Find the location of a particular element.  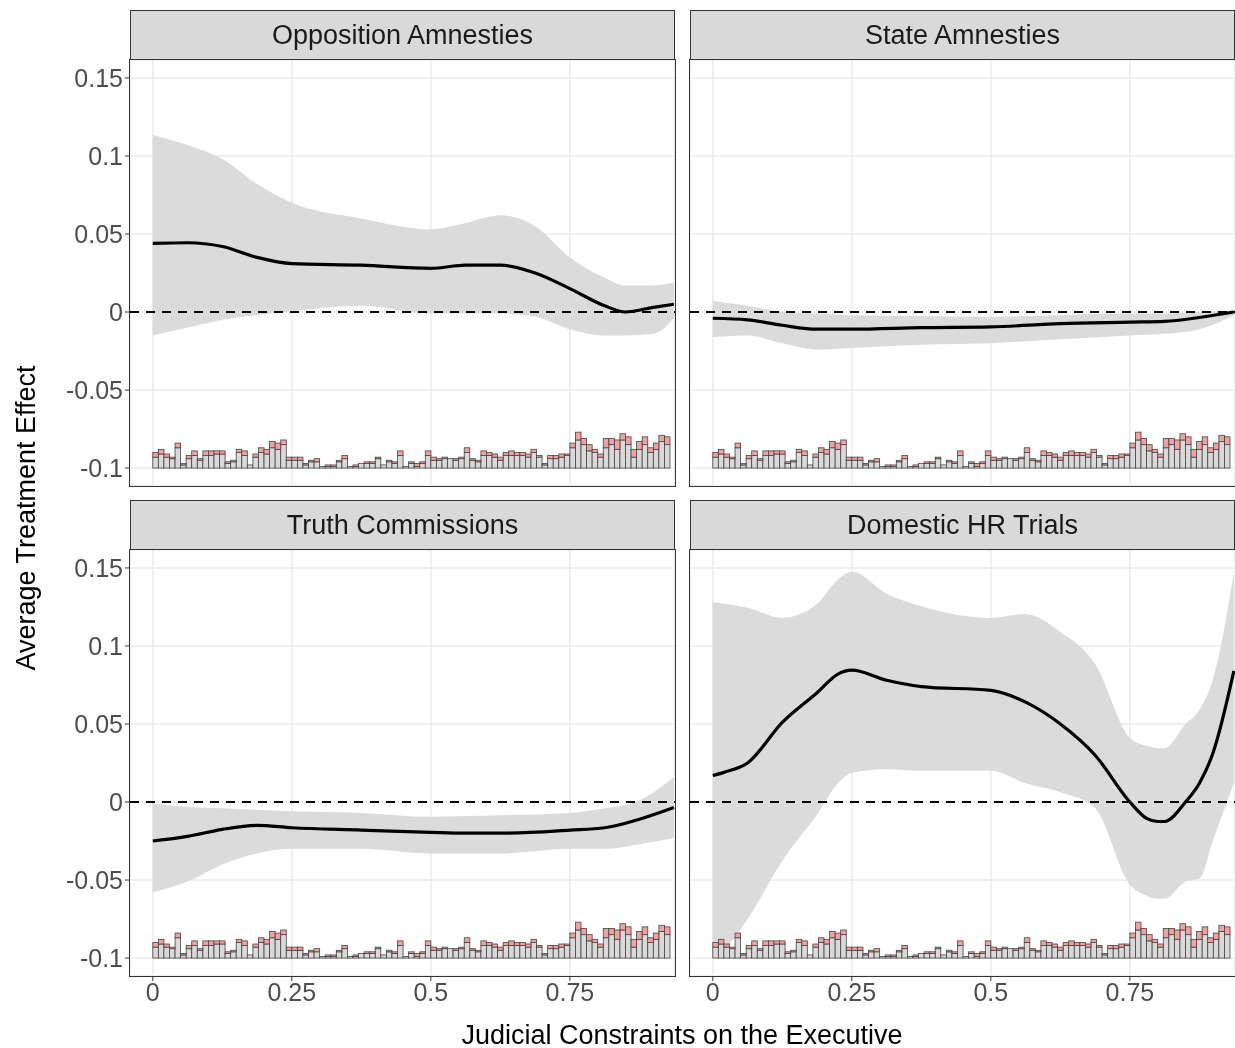

chart-title: Domestic HR Trials is located at coordinates (962, 525).